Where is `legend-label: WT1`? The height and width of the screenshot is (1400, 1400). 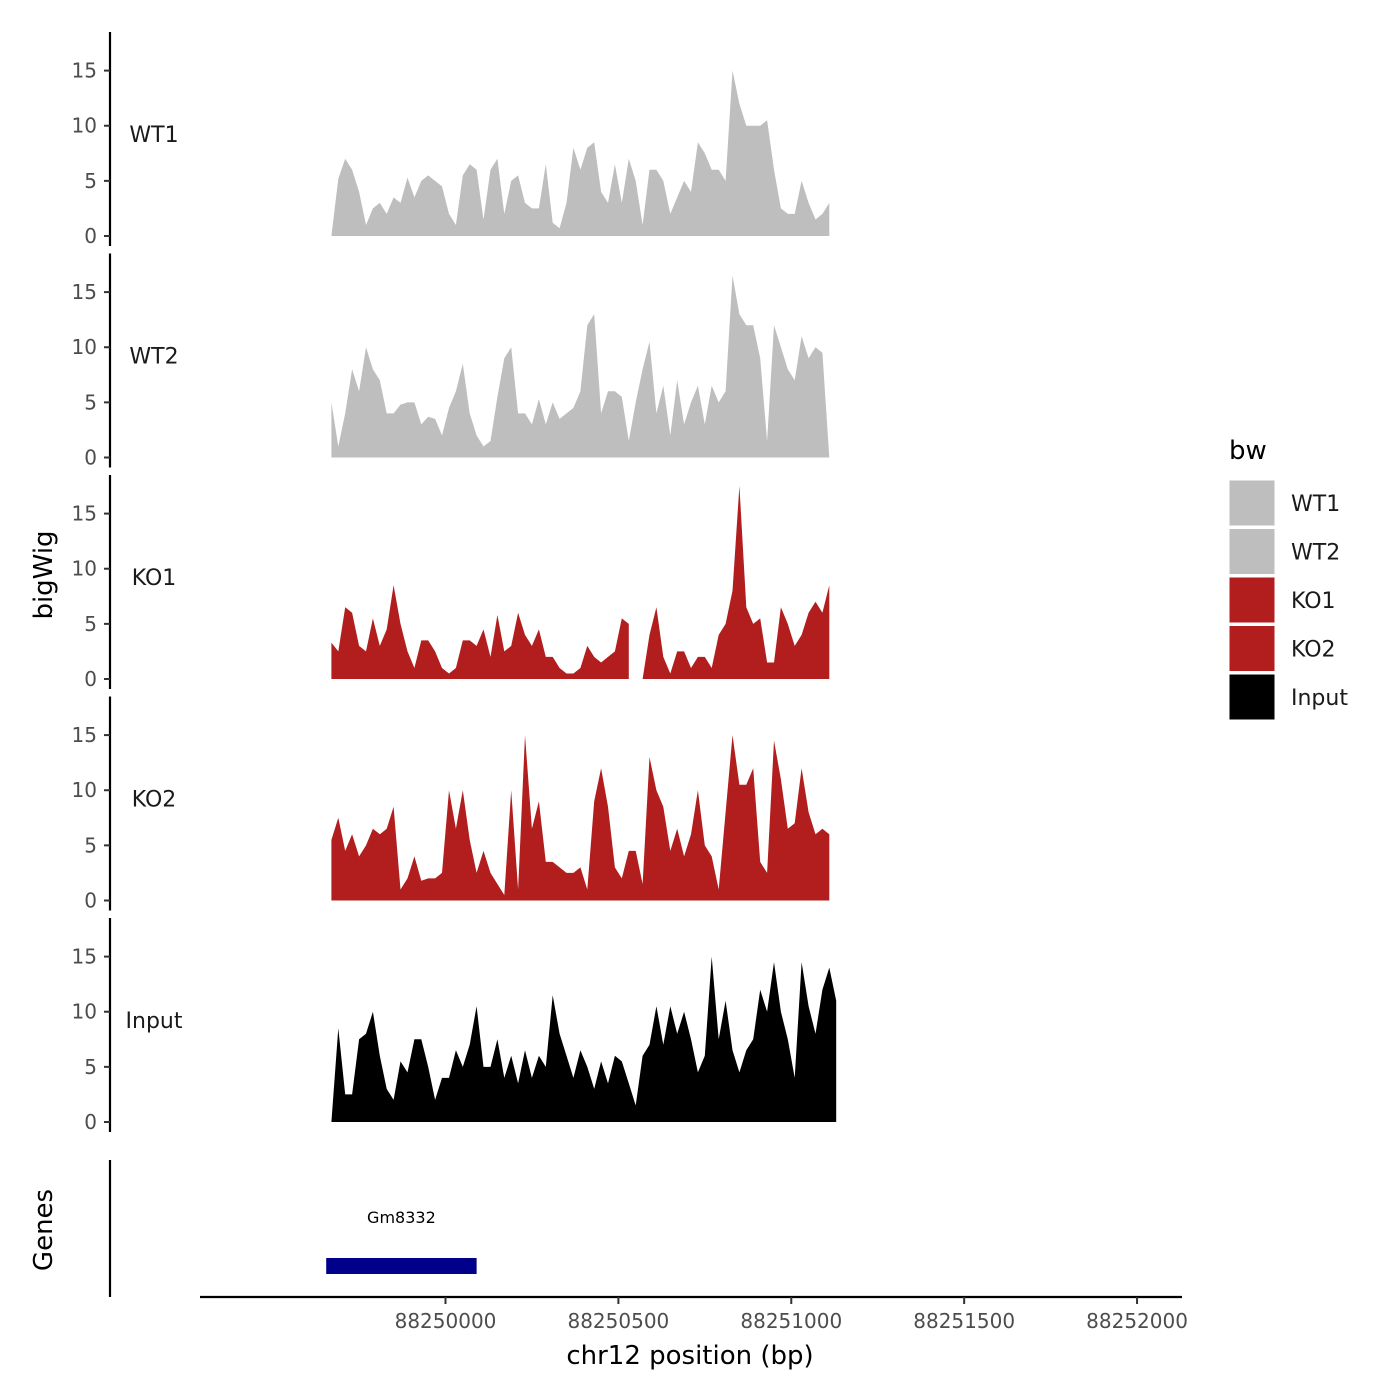
legend-label: WT1 is located at coordinates (1315, 504).